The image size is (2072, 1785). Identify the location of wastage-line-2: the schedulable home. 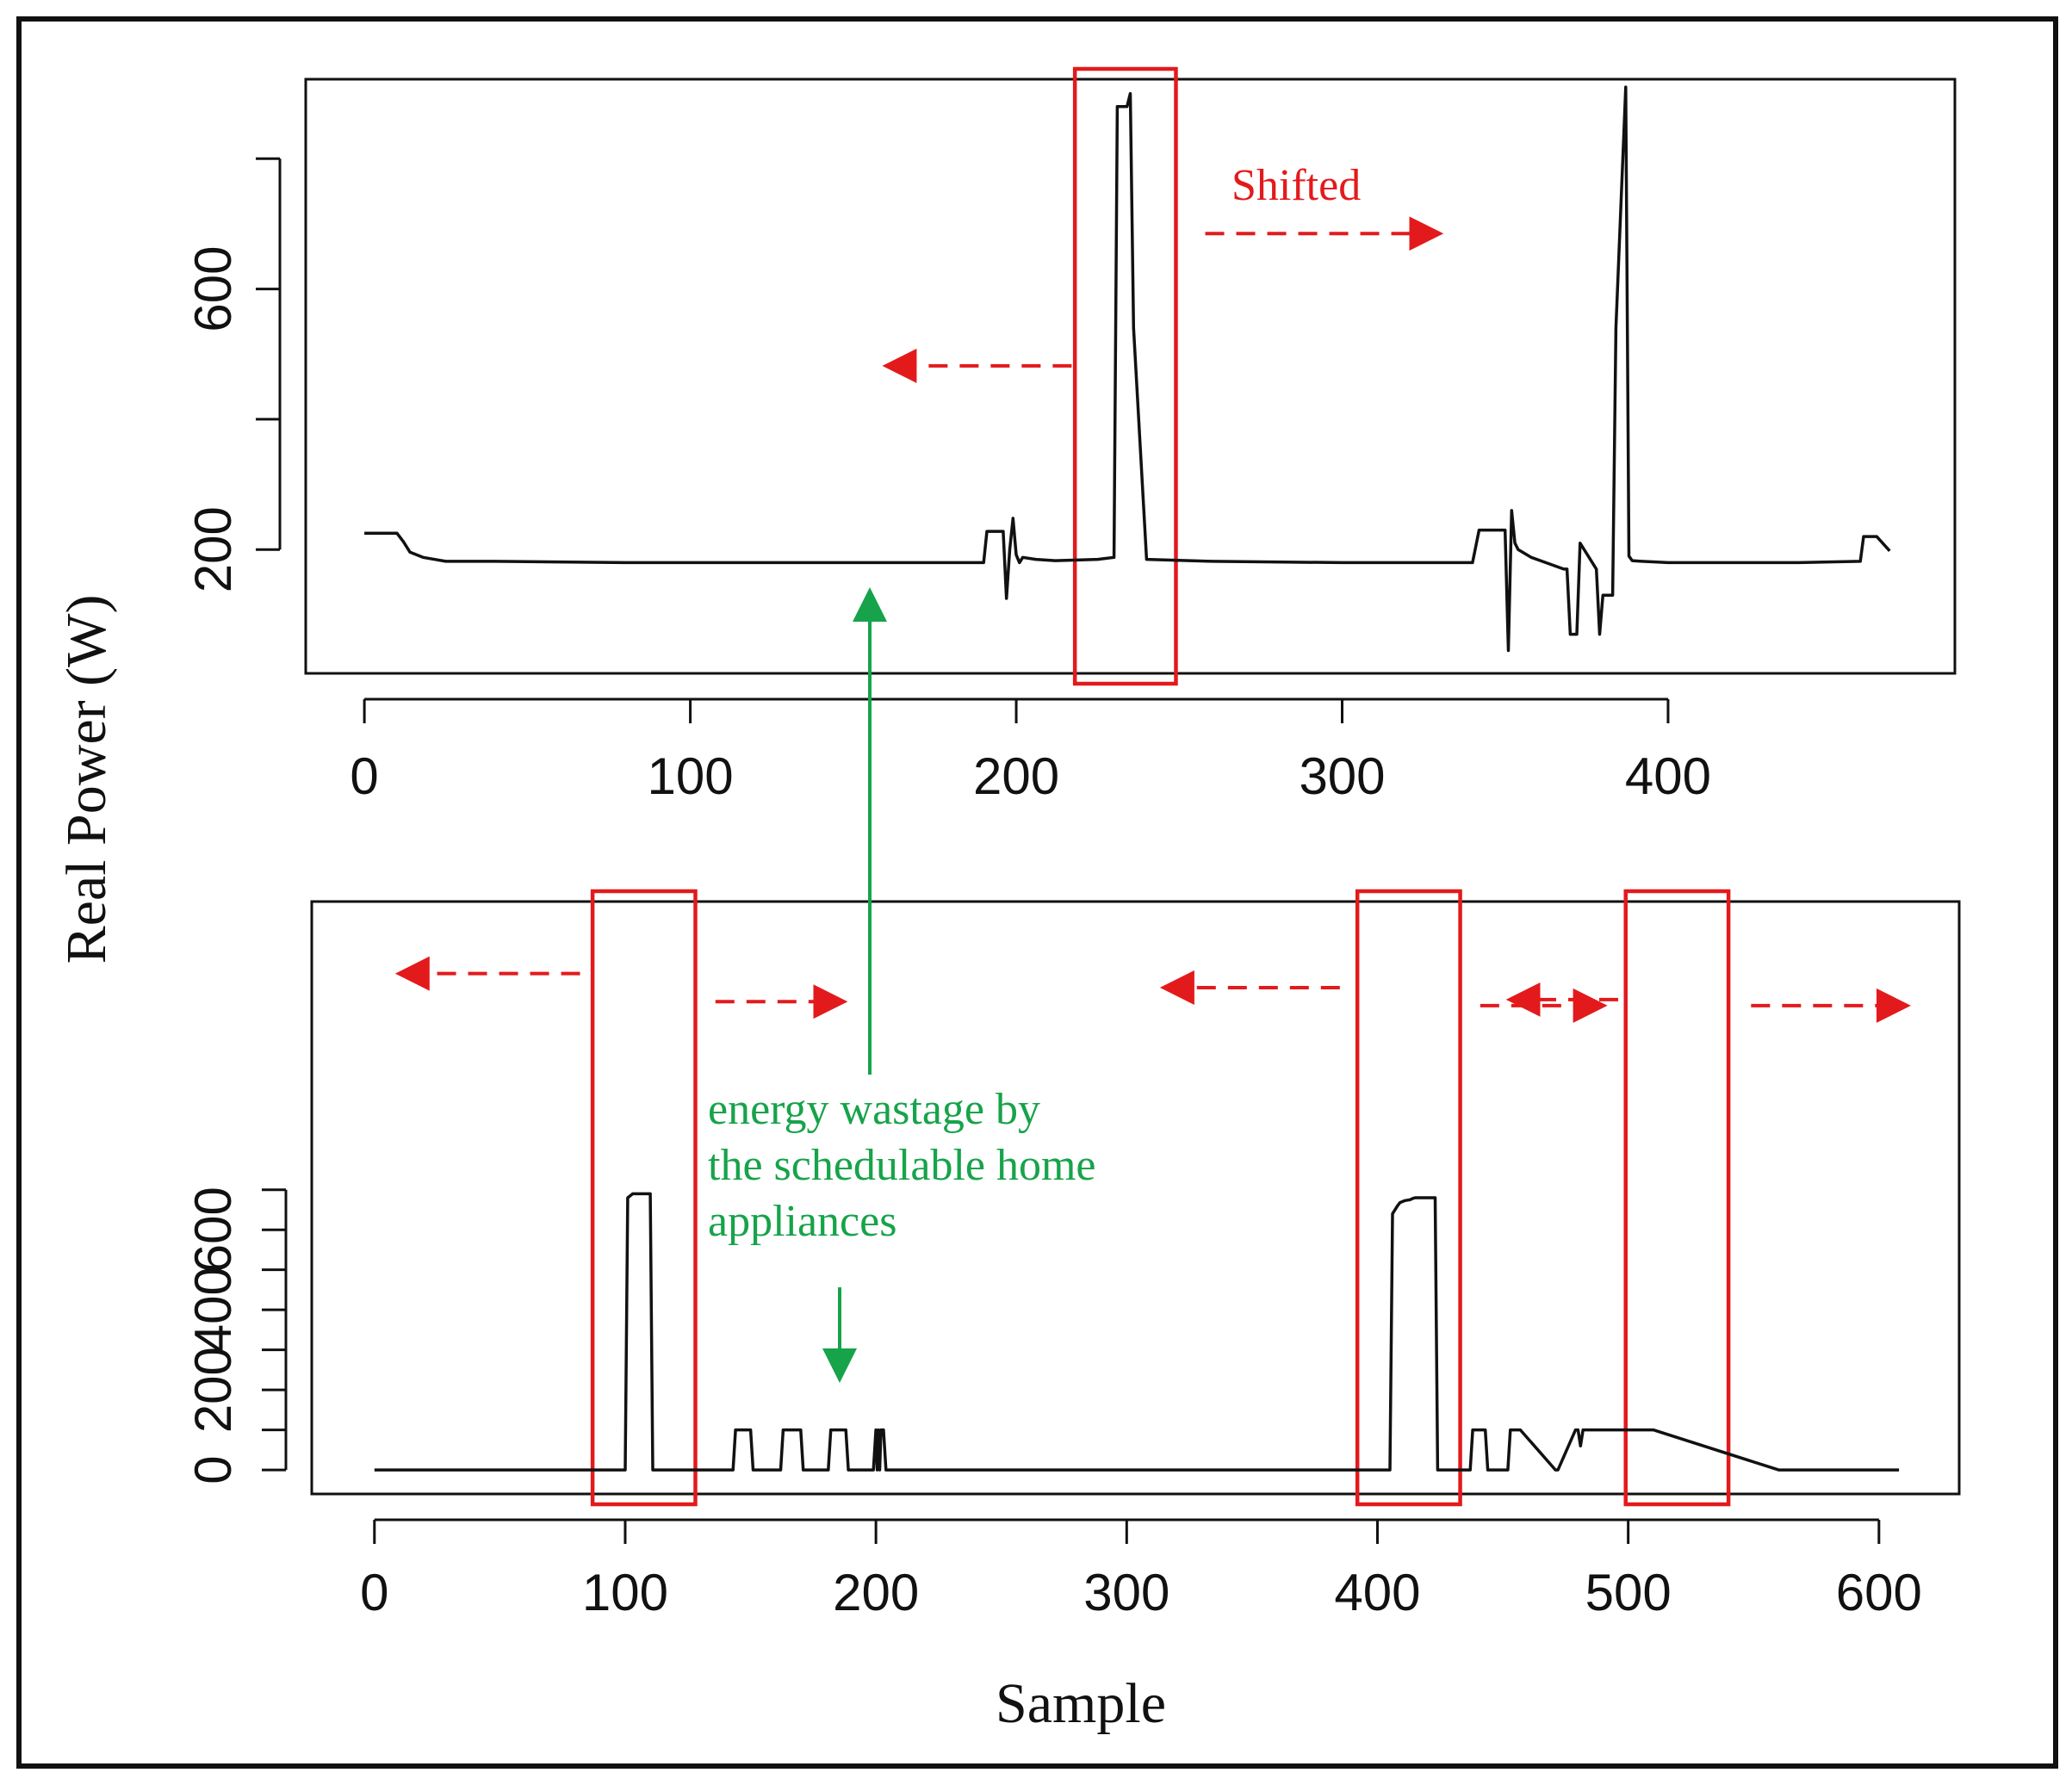
(902, 1165).